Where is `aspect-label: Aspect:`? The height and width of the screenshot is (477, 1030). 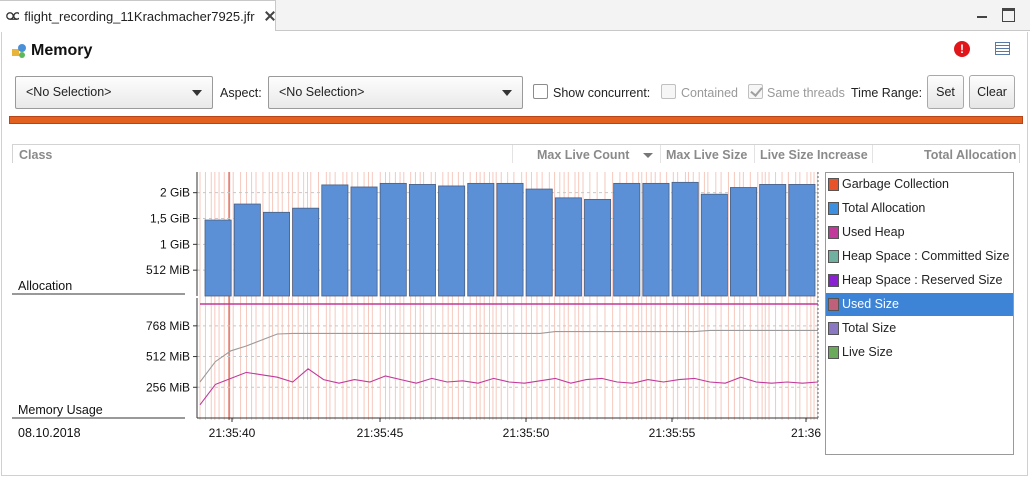
aspect-label: Aspect: is located at coordinates (241, 93).